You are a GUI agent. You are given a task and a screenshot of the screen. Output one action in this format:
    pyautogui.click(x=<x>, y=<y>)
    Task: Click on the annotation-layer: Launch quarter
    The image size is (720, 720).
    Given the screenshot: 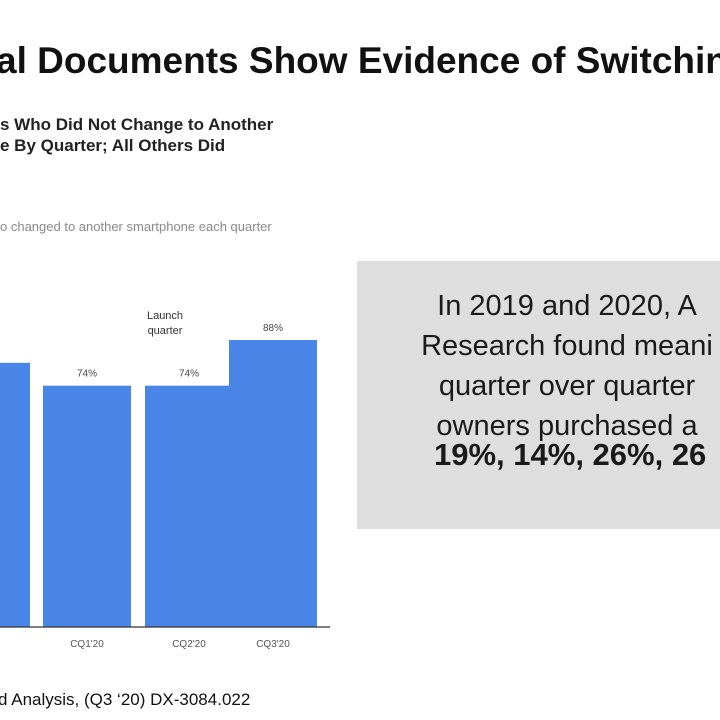 What is the action you would take?
    pyautogui.click(x=165, y=323)
    